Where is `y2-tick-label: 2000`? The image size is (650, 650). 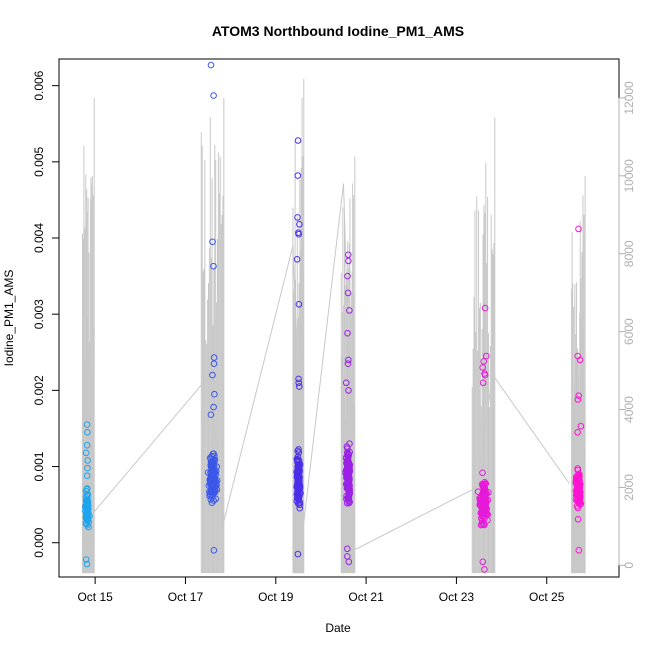
y2-tick-label: 2000 is located at coordinates (629, 487).